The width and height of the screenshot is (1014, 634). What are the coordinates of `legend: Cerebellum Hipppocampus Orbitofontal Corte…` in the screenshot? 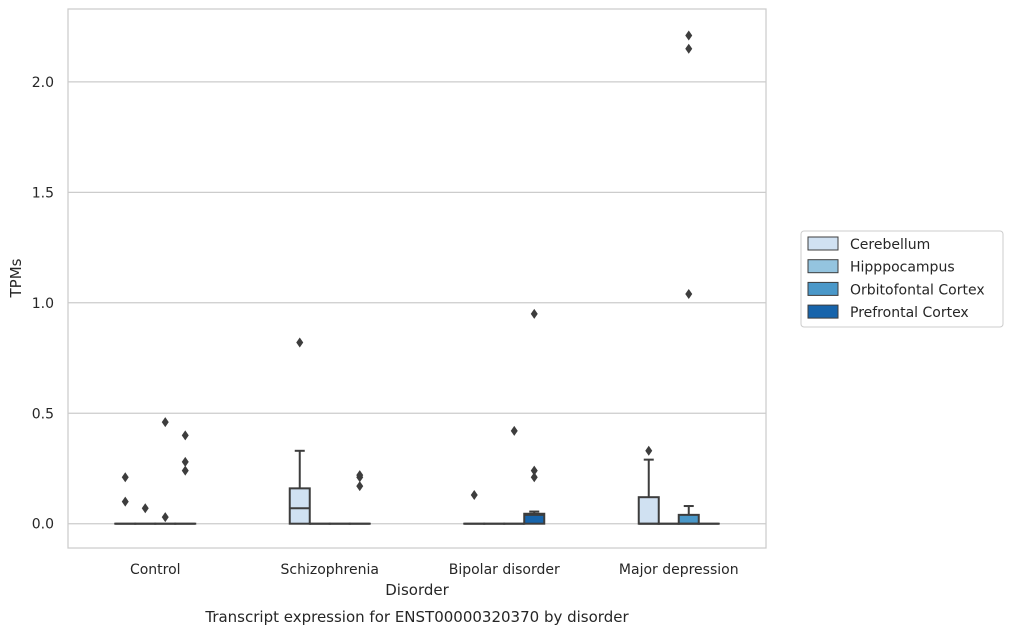 It's located at (902, 279).